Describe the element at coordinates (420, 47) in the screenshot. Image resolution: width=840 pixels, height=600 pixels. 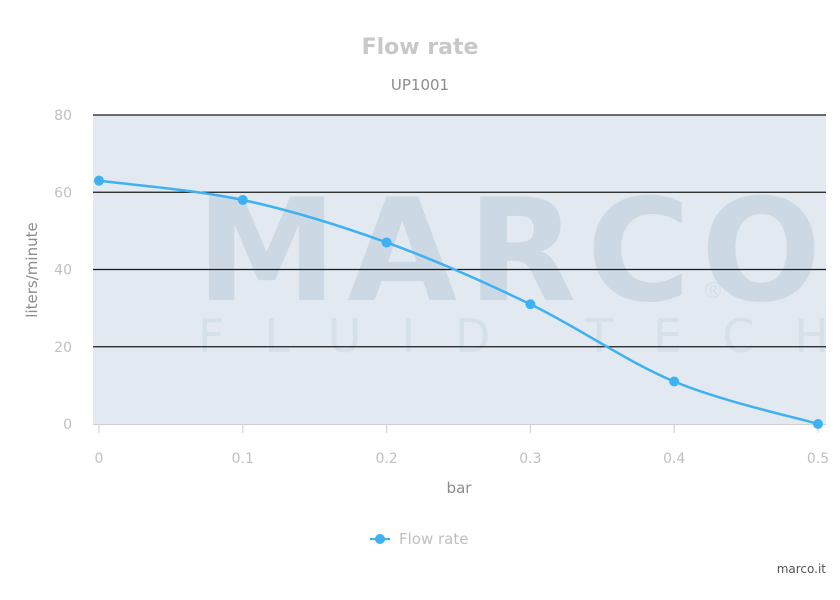
I see `chart-title: Flow rate` at that location.